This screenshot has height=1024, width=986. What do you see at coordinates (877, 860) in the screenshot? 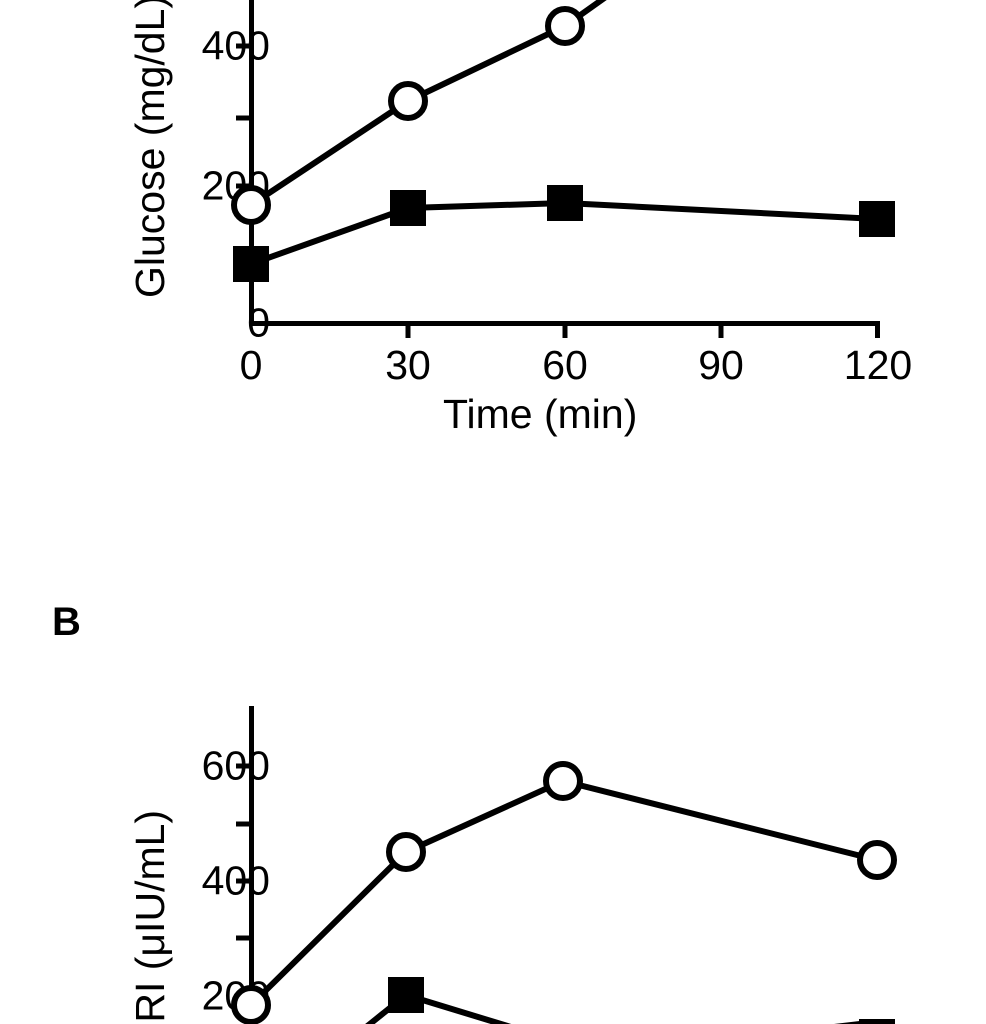
I see `panel-b-open-circle-marker-120min` at bounding box center [877, 860].